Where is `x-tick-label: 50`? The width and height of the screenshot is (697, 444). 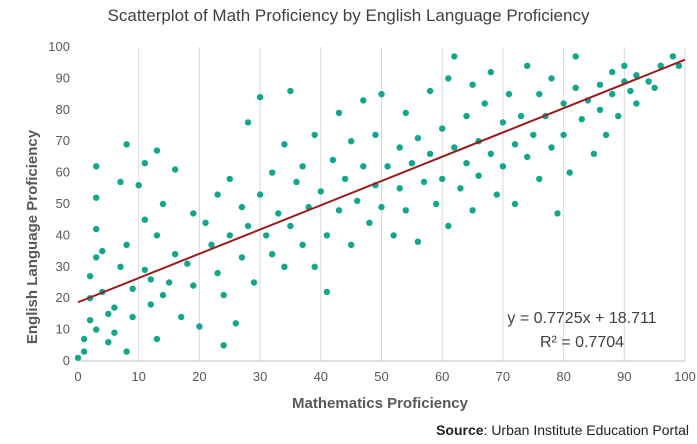 x-tick-label: 50 is located at coordinates (381, 376).